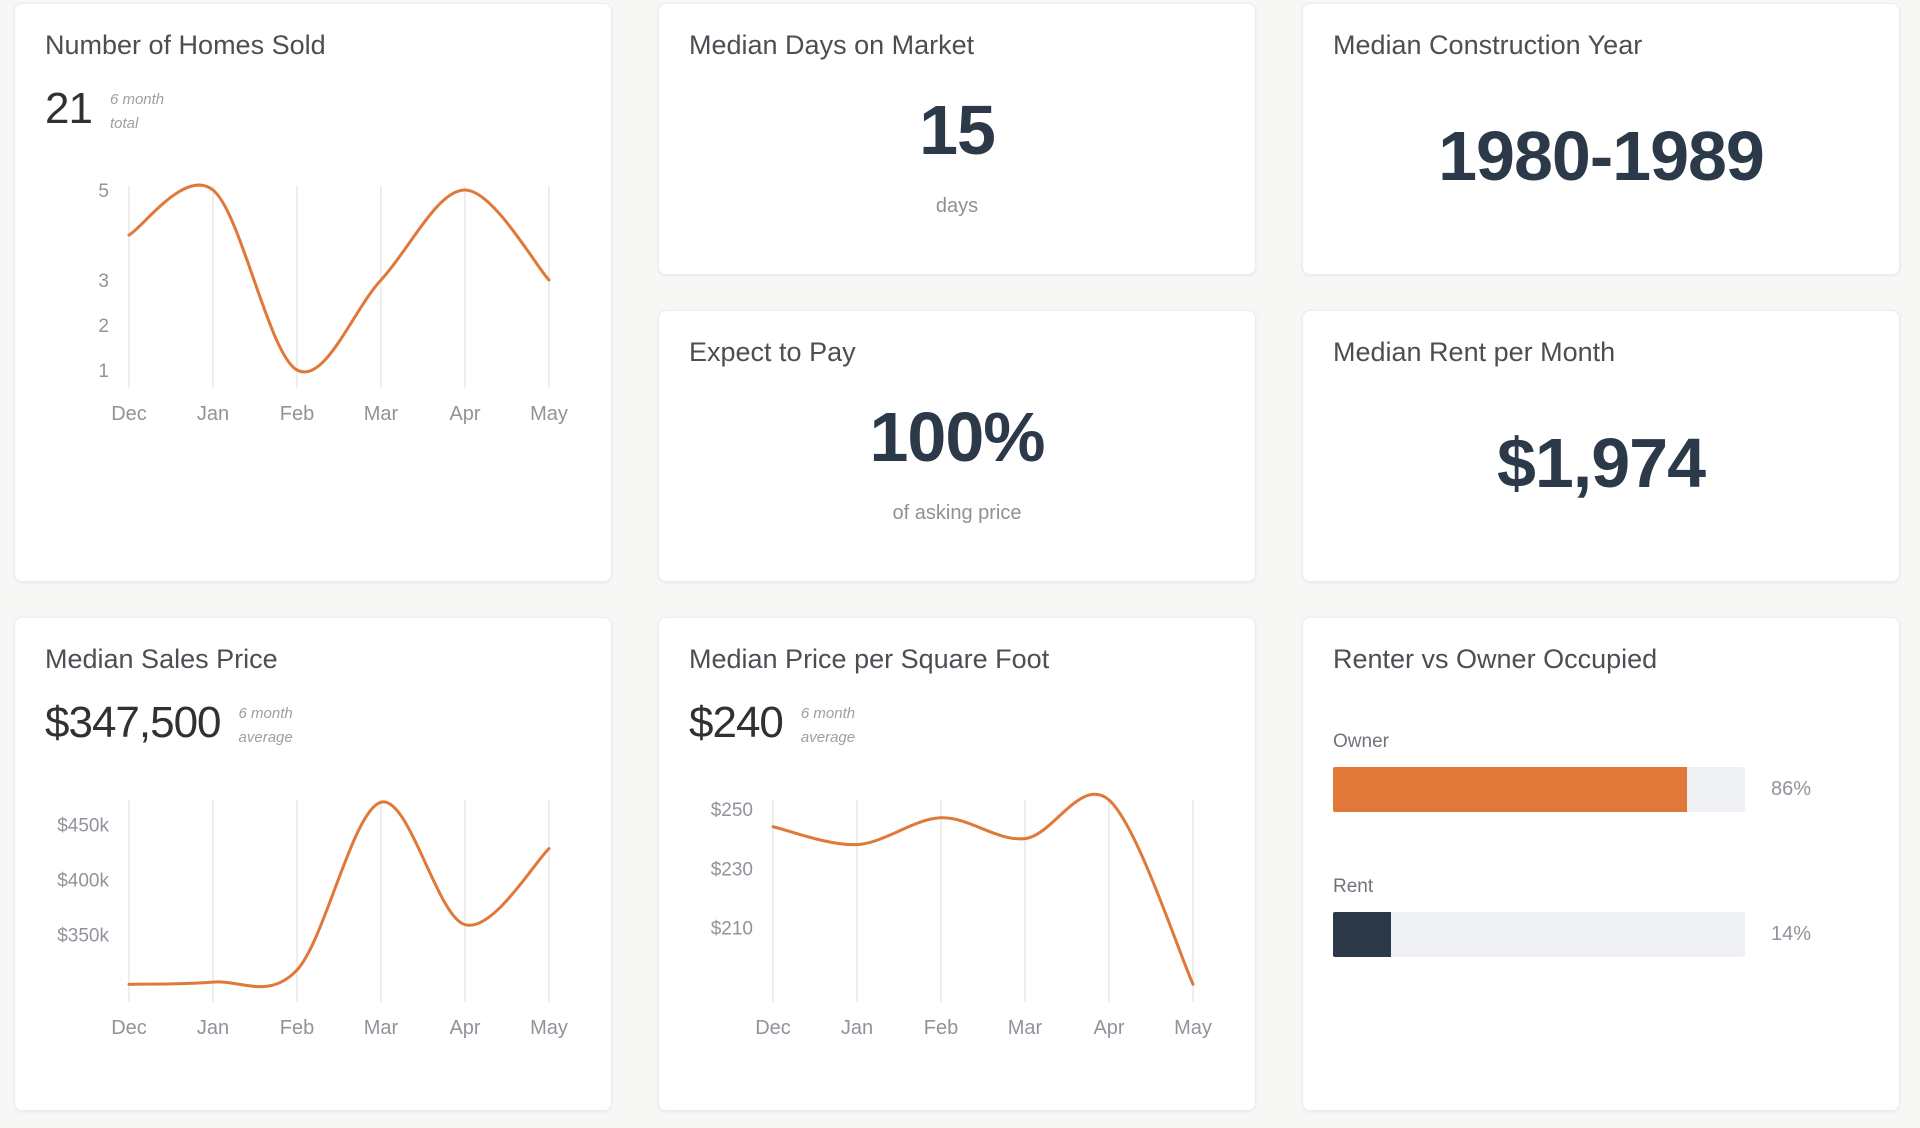  What do you see at coordinates (312, 919) in the screenshot?
I see `sales-price-line-chart: Dec Jan Feb Mar Apr May $450k $400k $350k` at bounding box center [312, 919].